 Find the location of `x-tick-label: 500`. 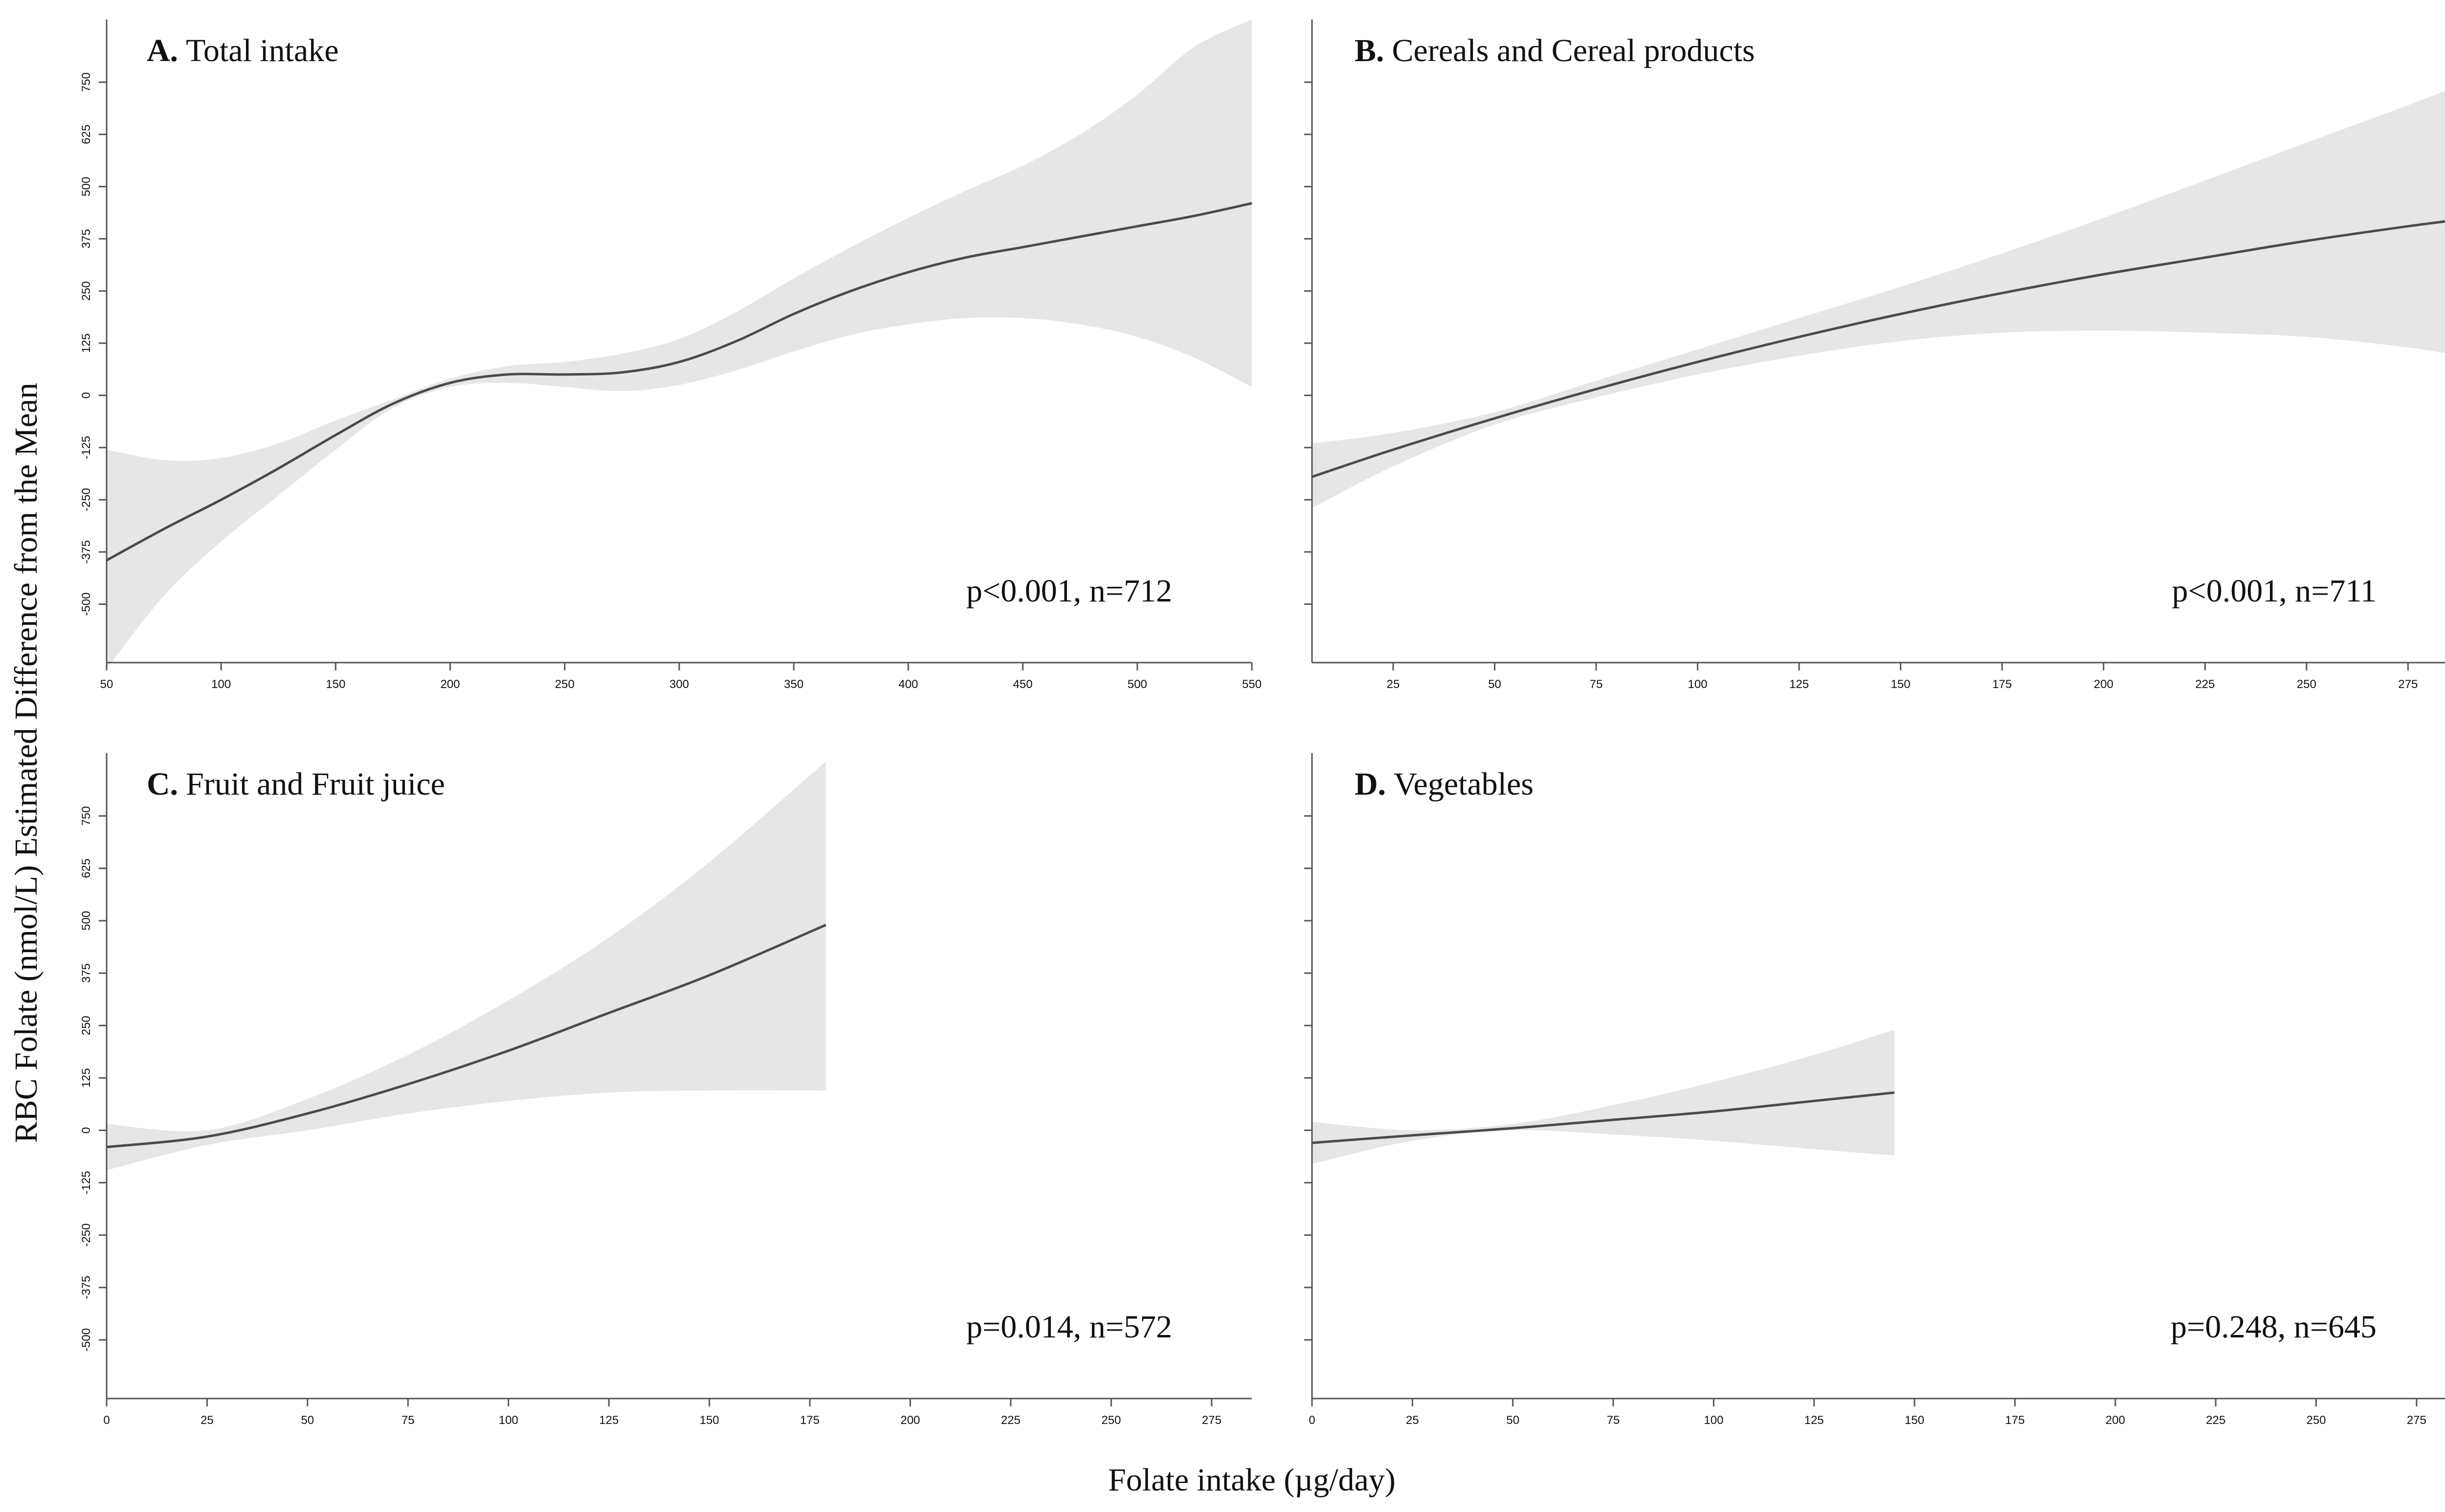

x-tick-label: 500 is located at coordinates (1137, 685).